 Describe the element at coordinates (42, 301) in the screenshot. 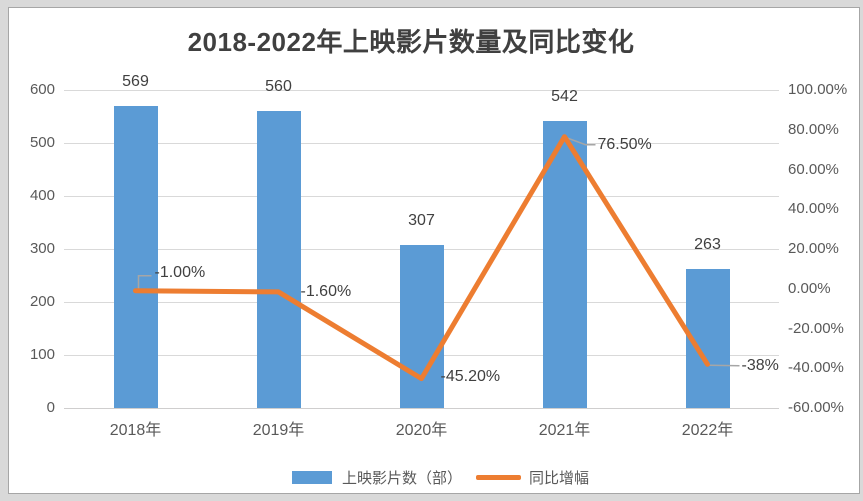

I see `left-axis-tick: 200` at that location.